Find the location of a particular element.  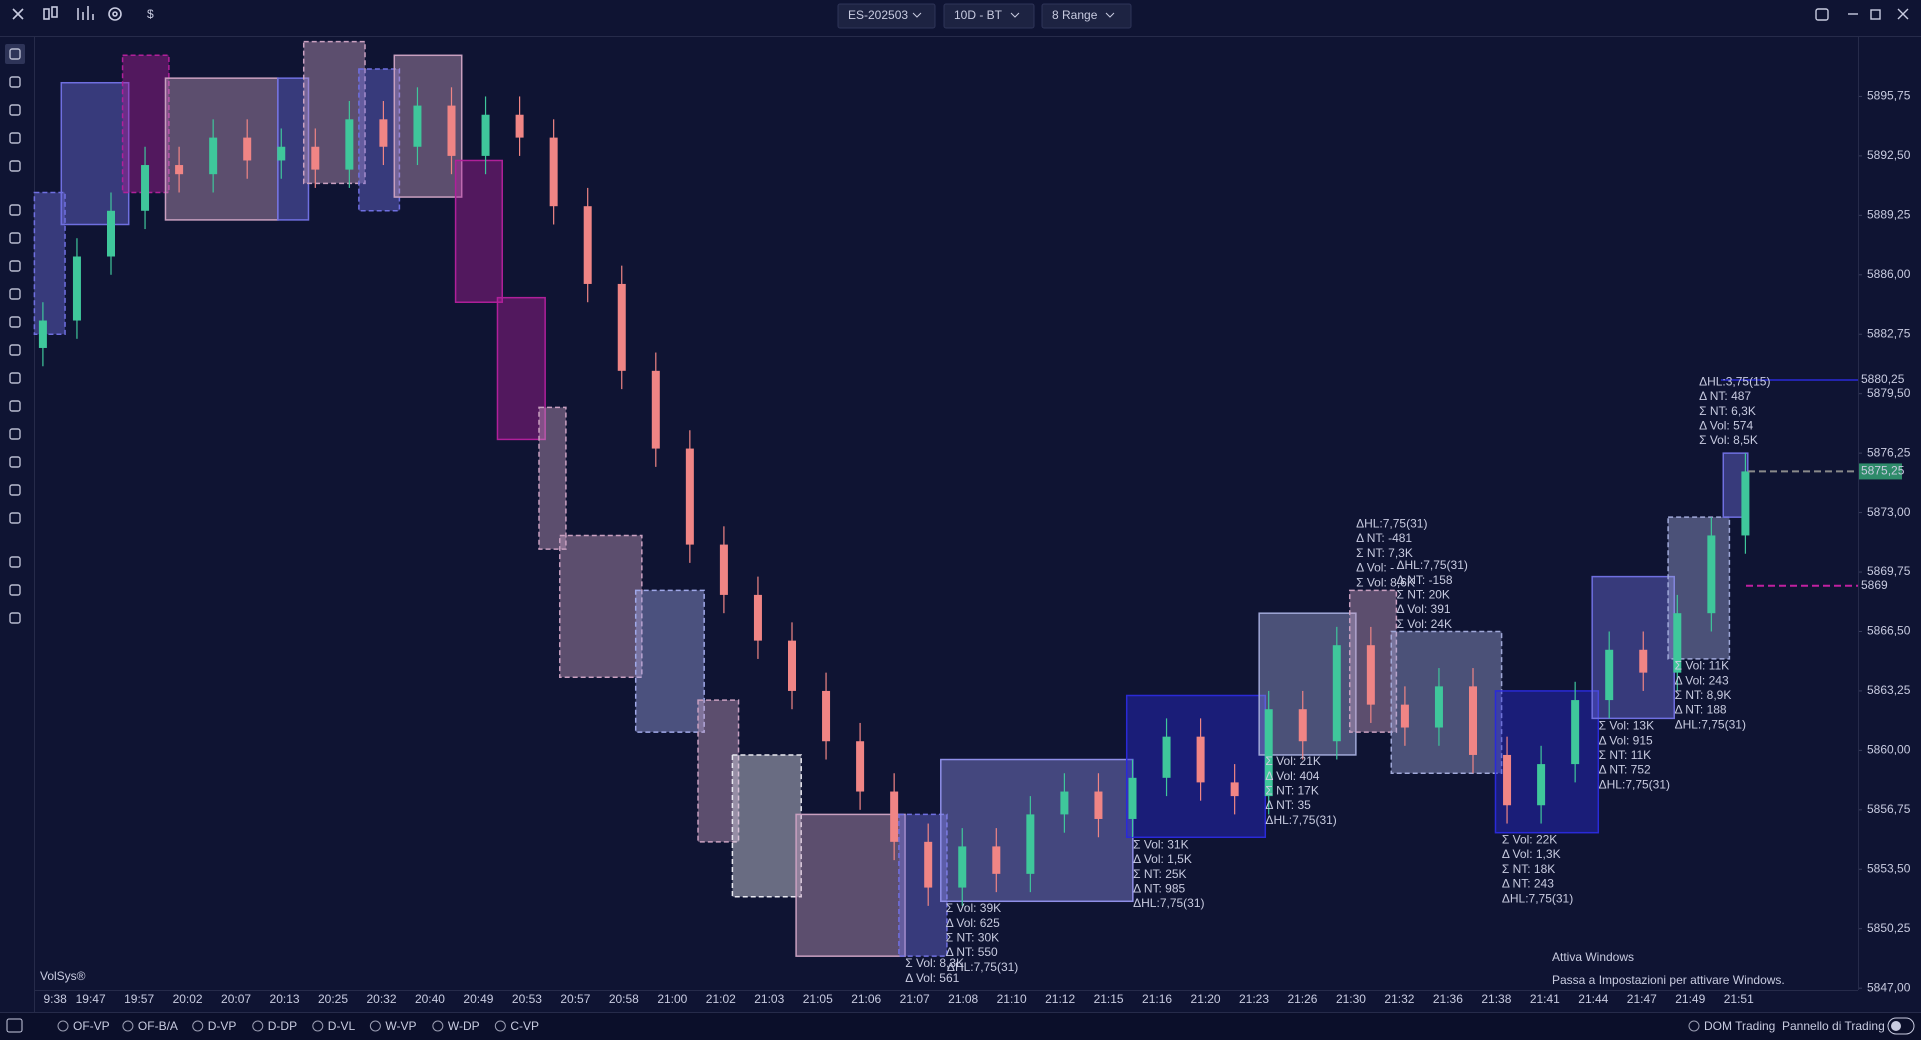

y-tick-label: 5886,00 is located at coordinates (1889, 274).